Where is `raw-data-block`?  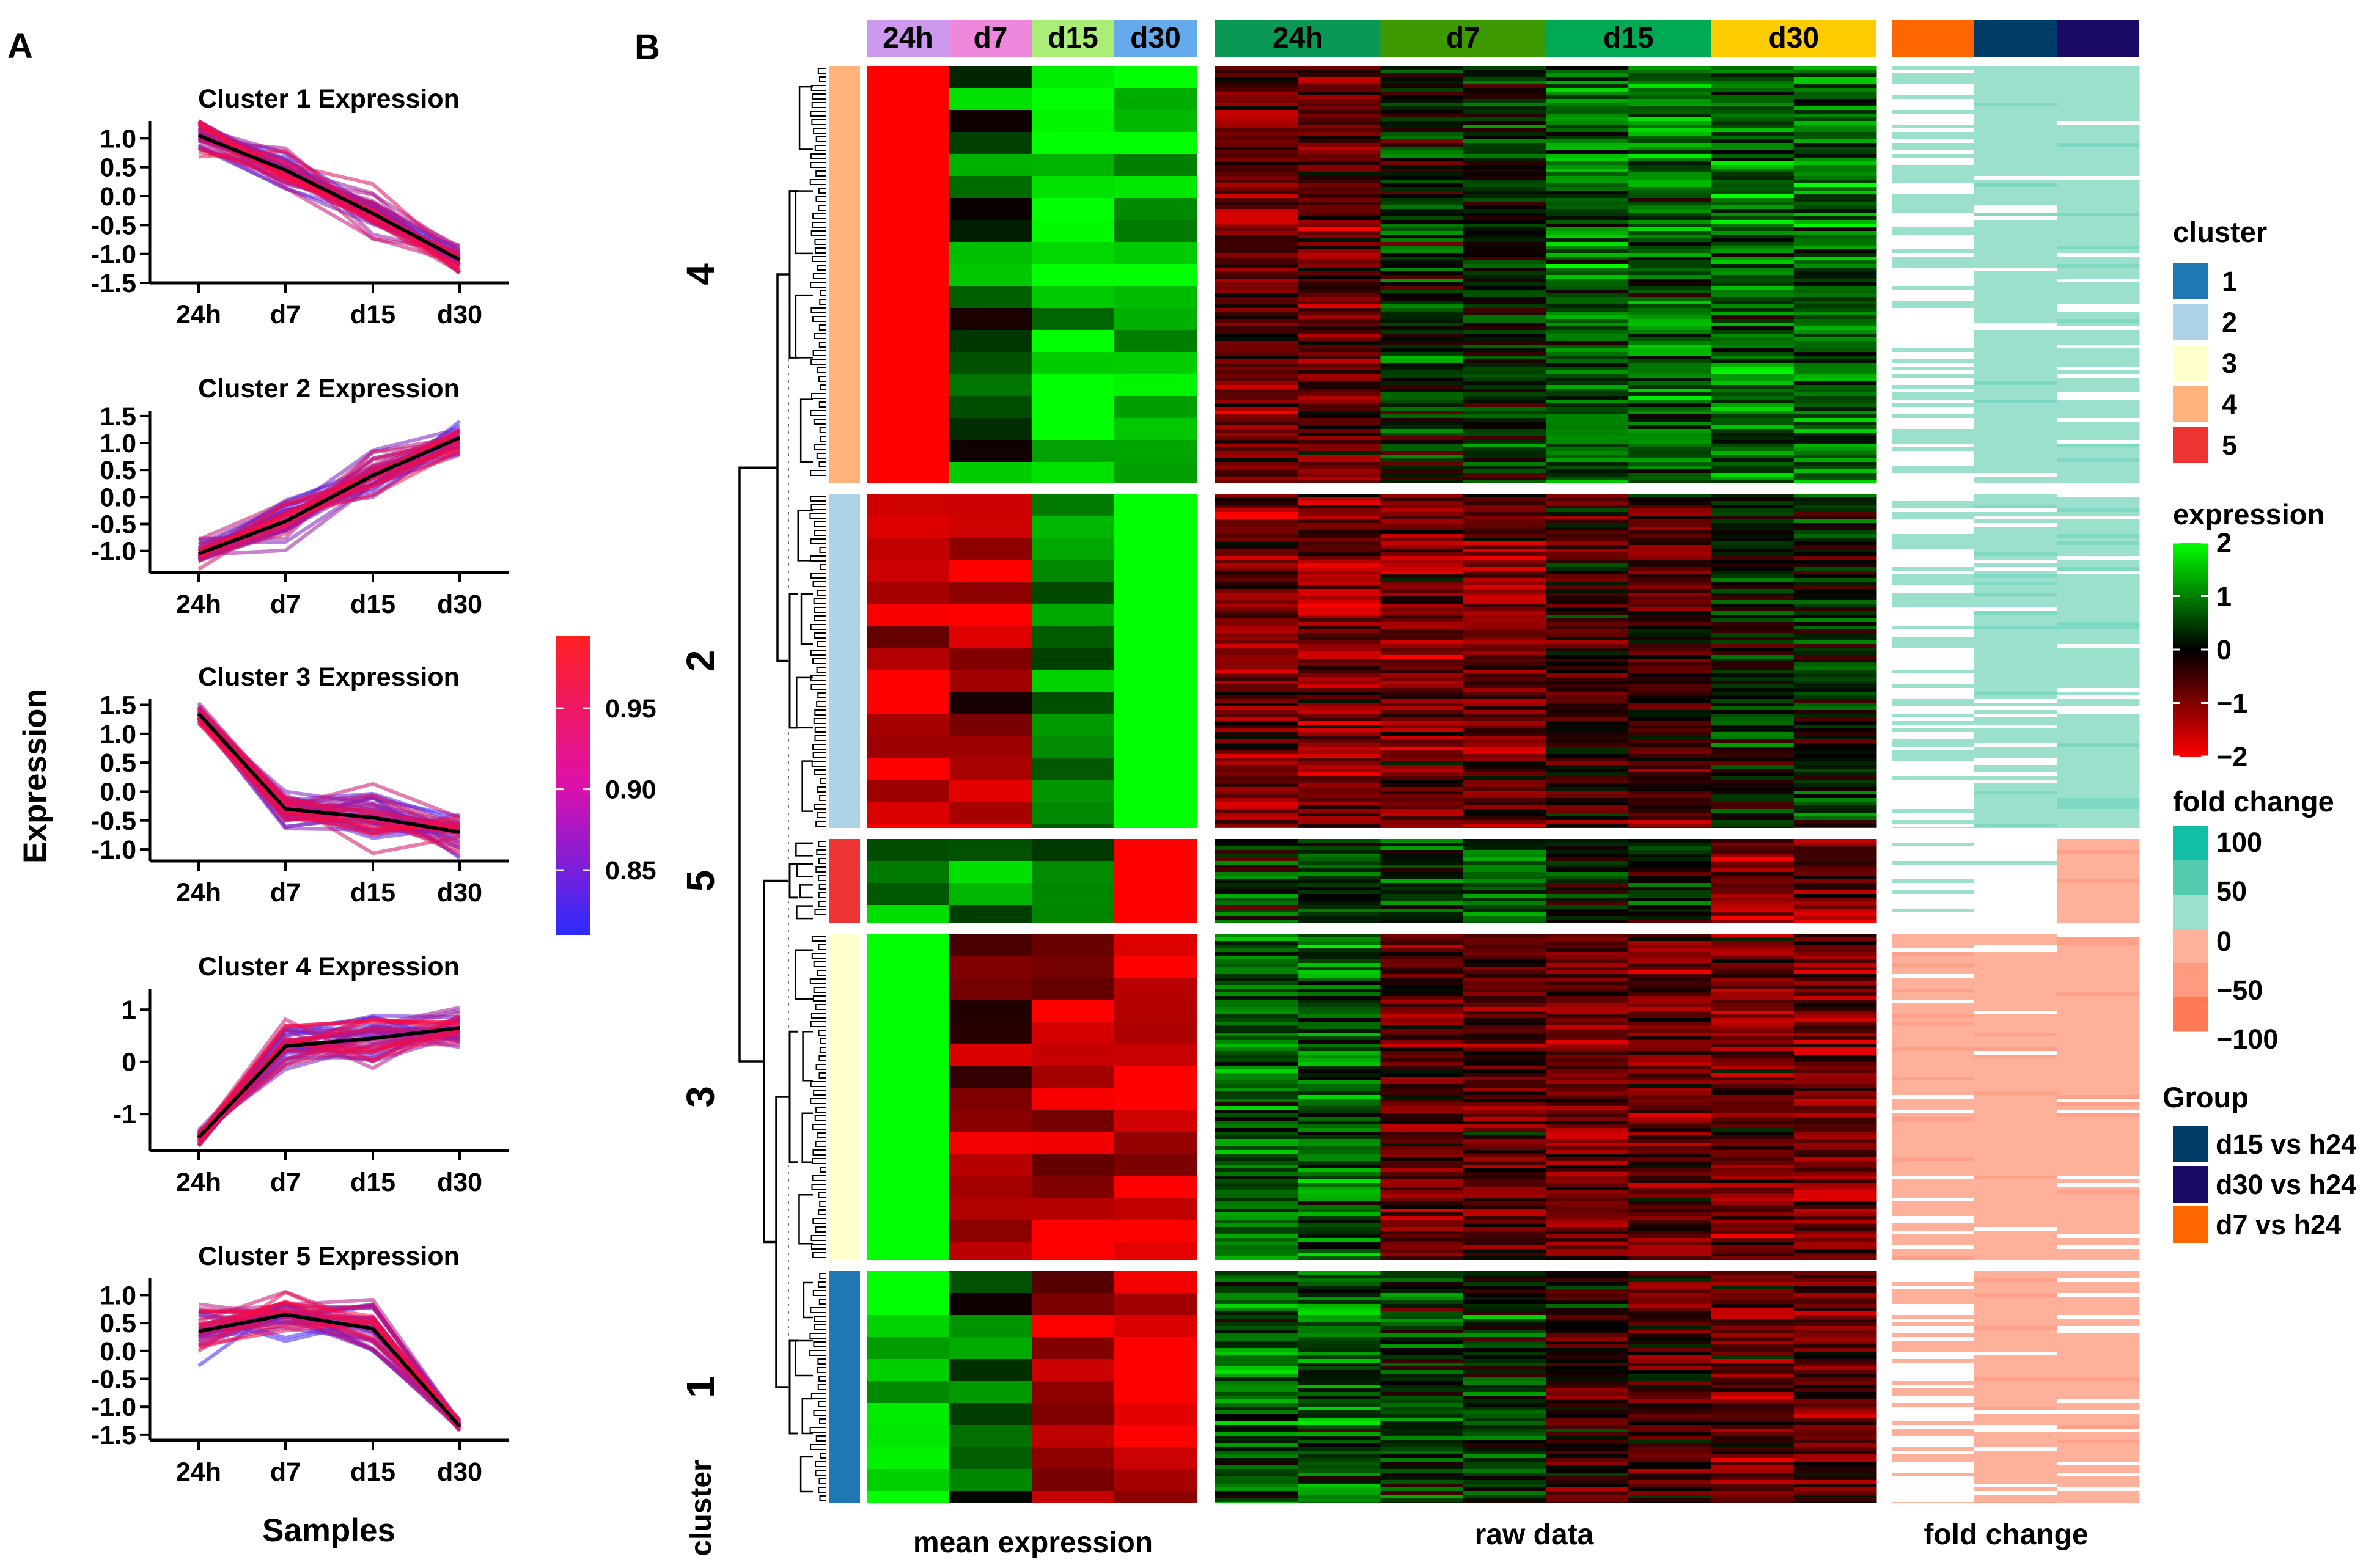
raw-data-block is located at coordinates (1546, 274).